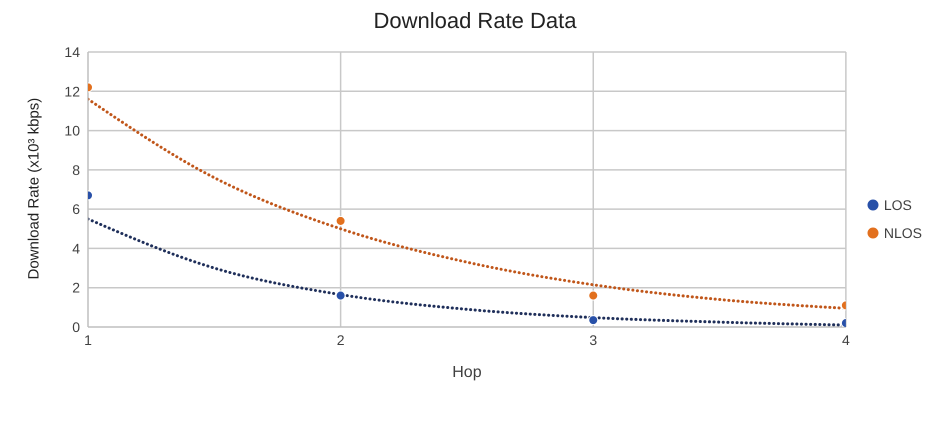 This screenshot has height=421, width=950. I want to click on legend-label: LOS, so click(898, 204).